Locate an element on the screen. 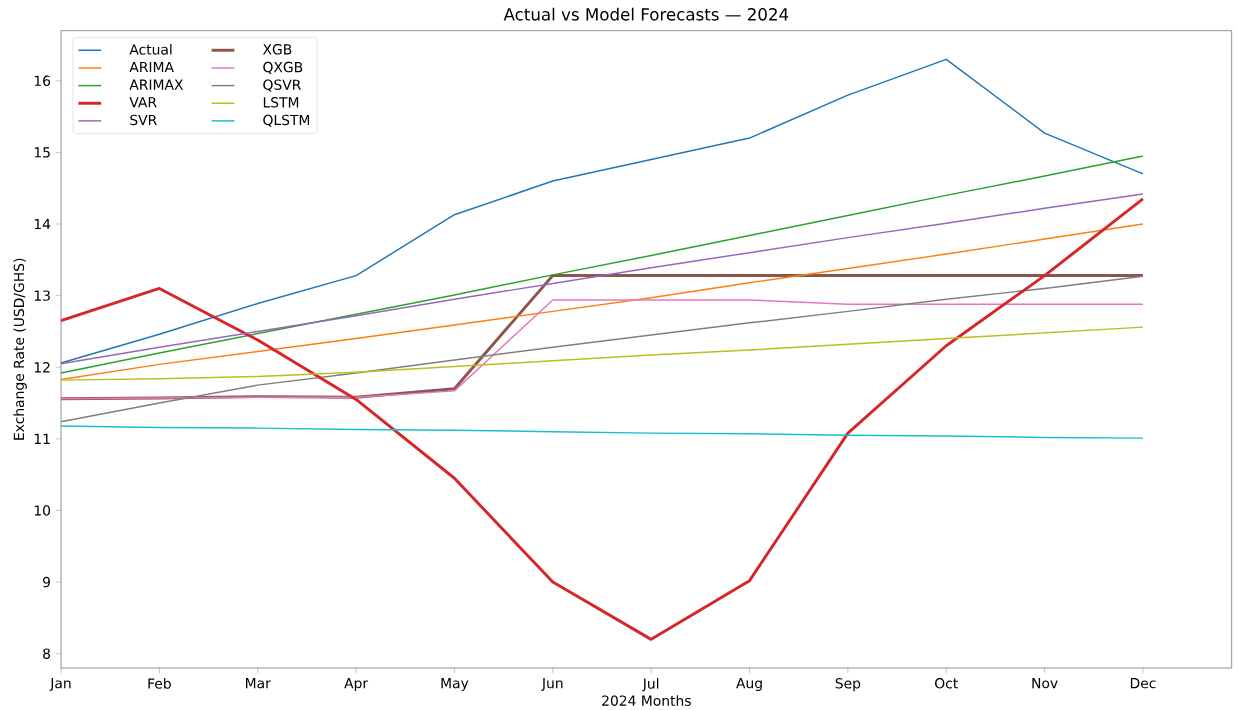 This screenshot has height=710, width=1238. x-tick-label: Jan is located at coordinates (60, 684).